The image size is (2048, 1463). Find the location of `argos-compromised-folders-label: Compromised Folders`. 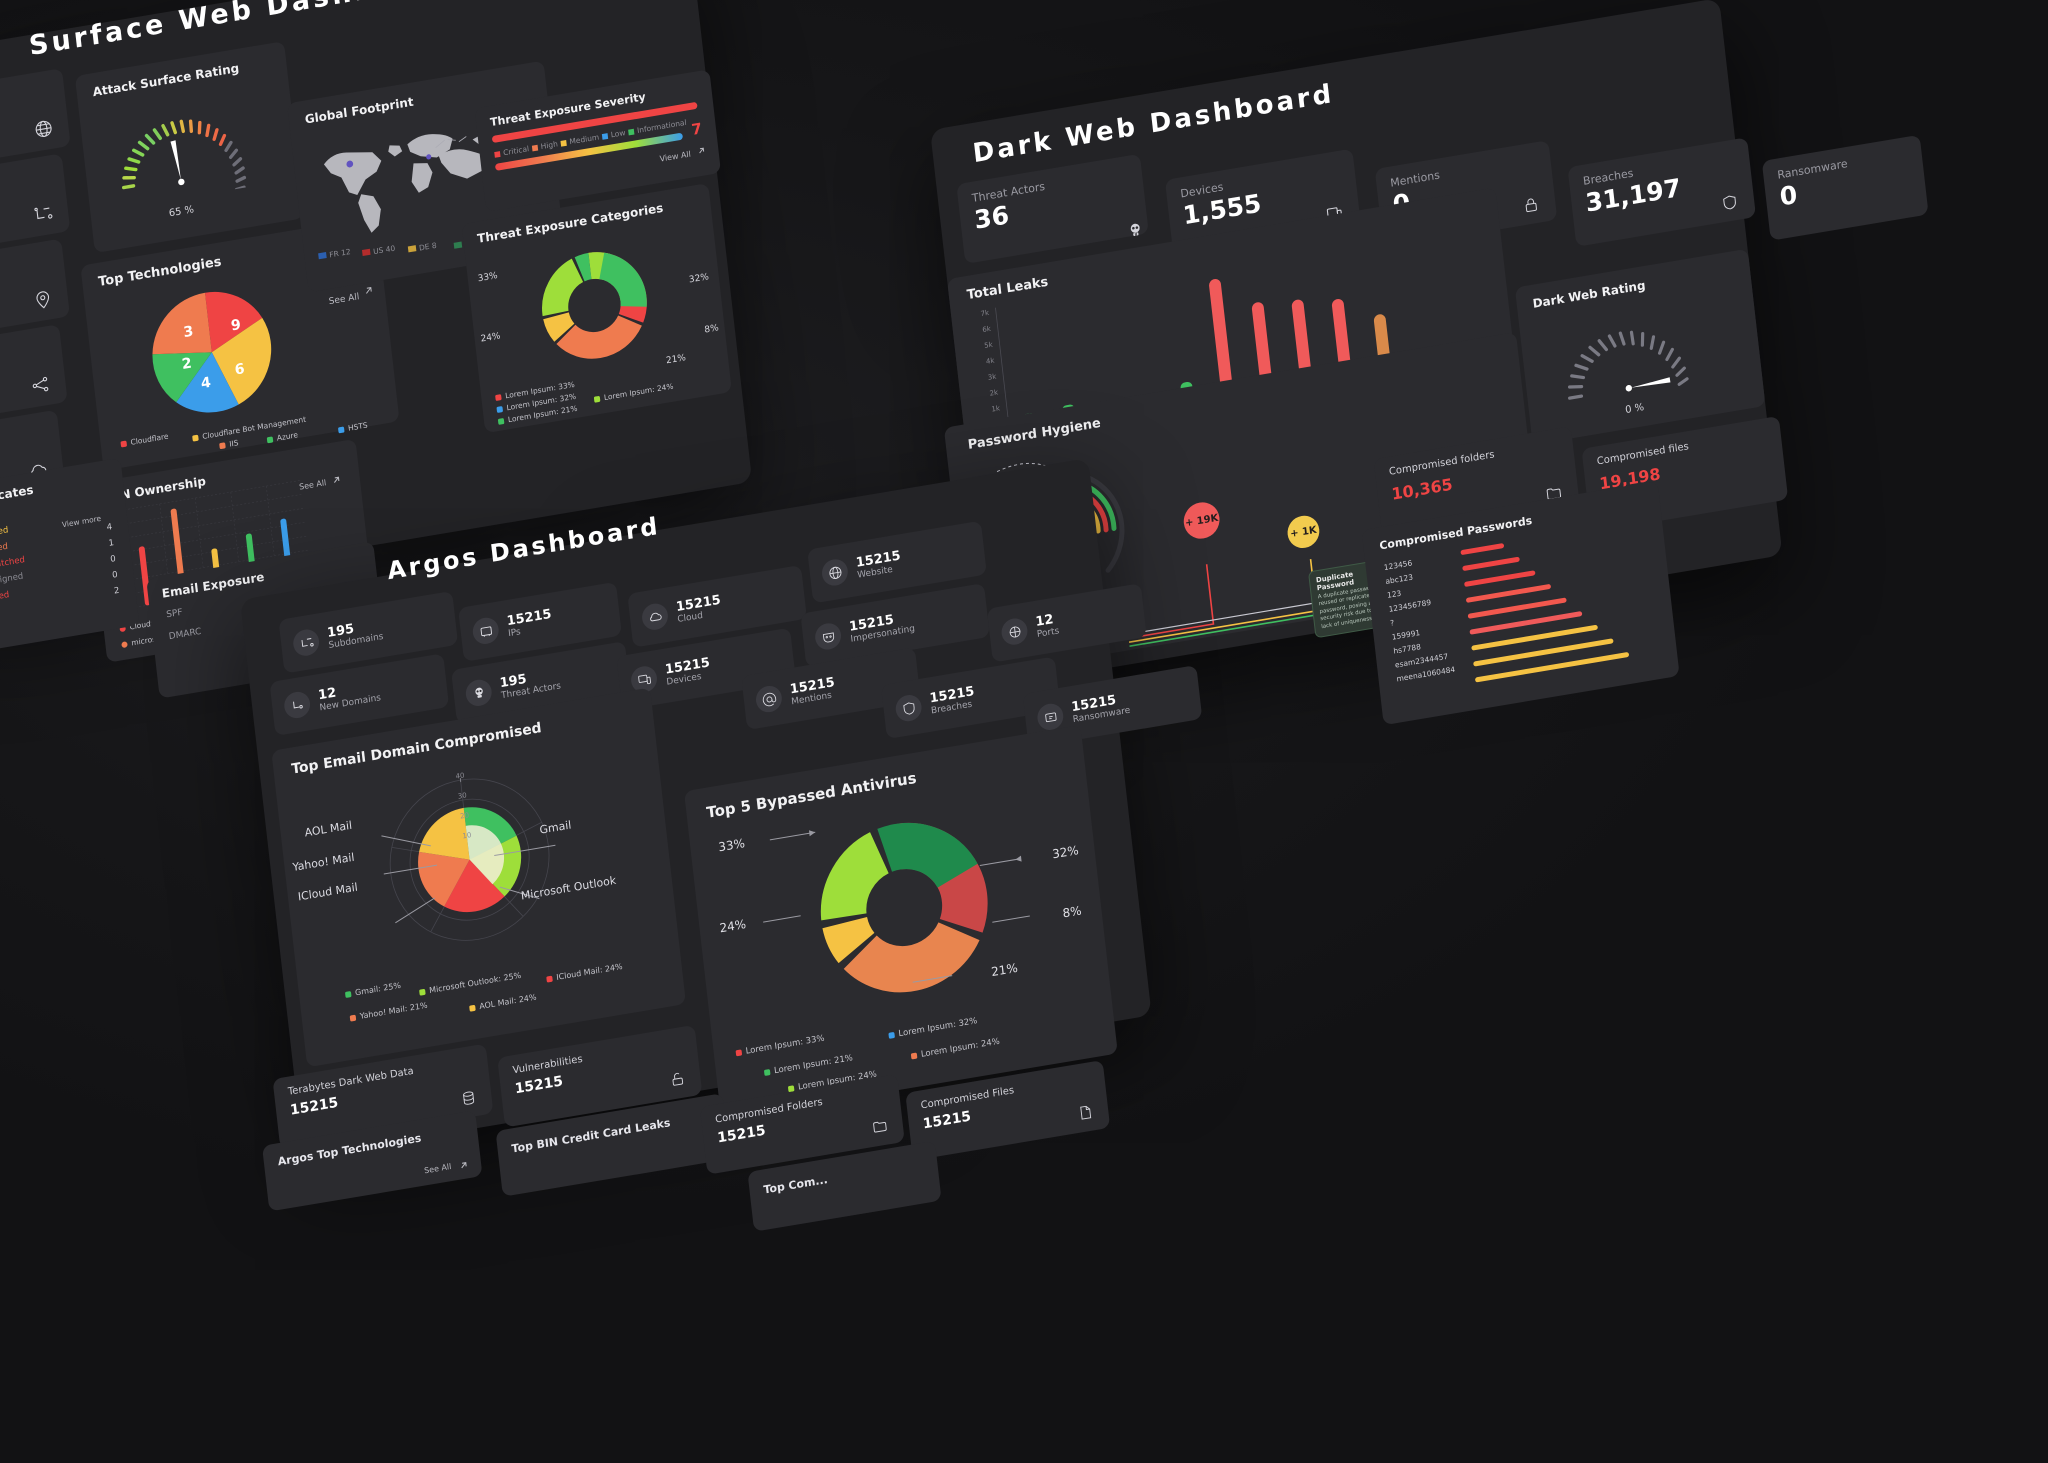

argos-compromised-folders-label: Compromised Folders is located at coordinates (769, 1111).